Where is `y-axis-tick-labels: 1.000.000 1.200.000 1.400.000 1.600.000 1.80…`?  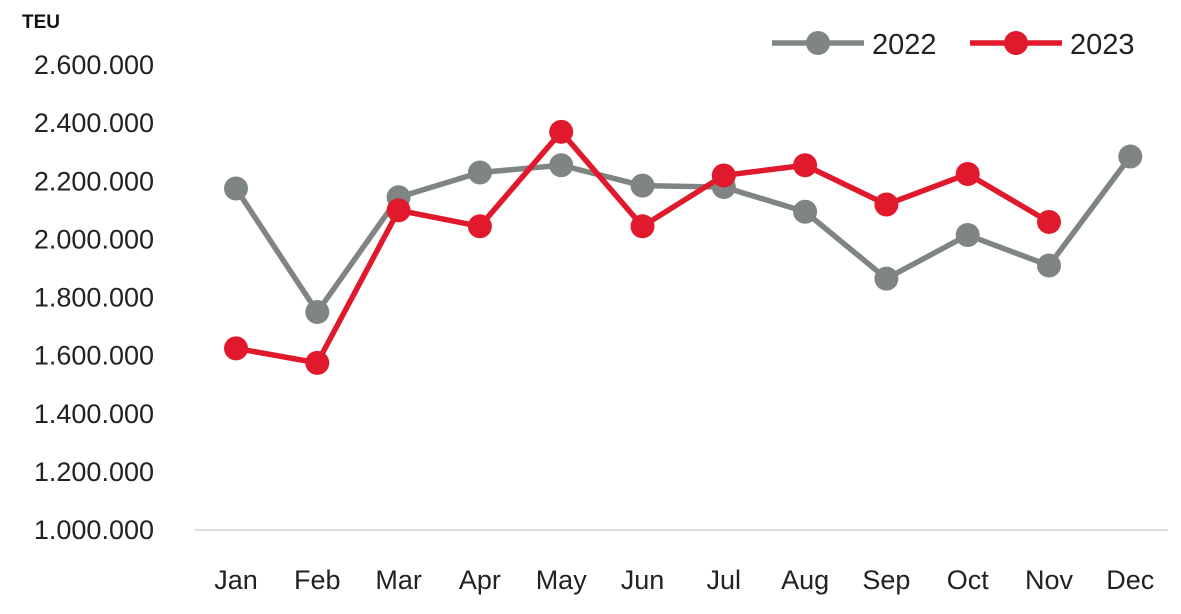
y-axis-tick-labels: 1.000.000 1.200.000 1.400.000 1.600.000 1.80… is located at coordinates (94, 297).